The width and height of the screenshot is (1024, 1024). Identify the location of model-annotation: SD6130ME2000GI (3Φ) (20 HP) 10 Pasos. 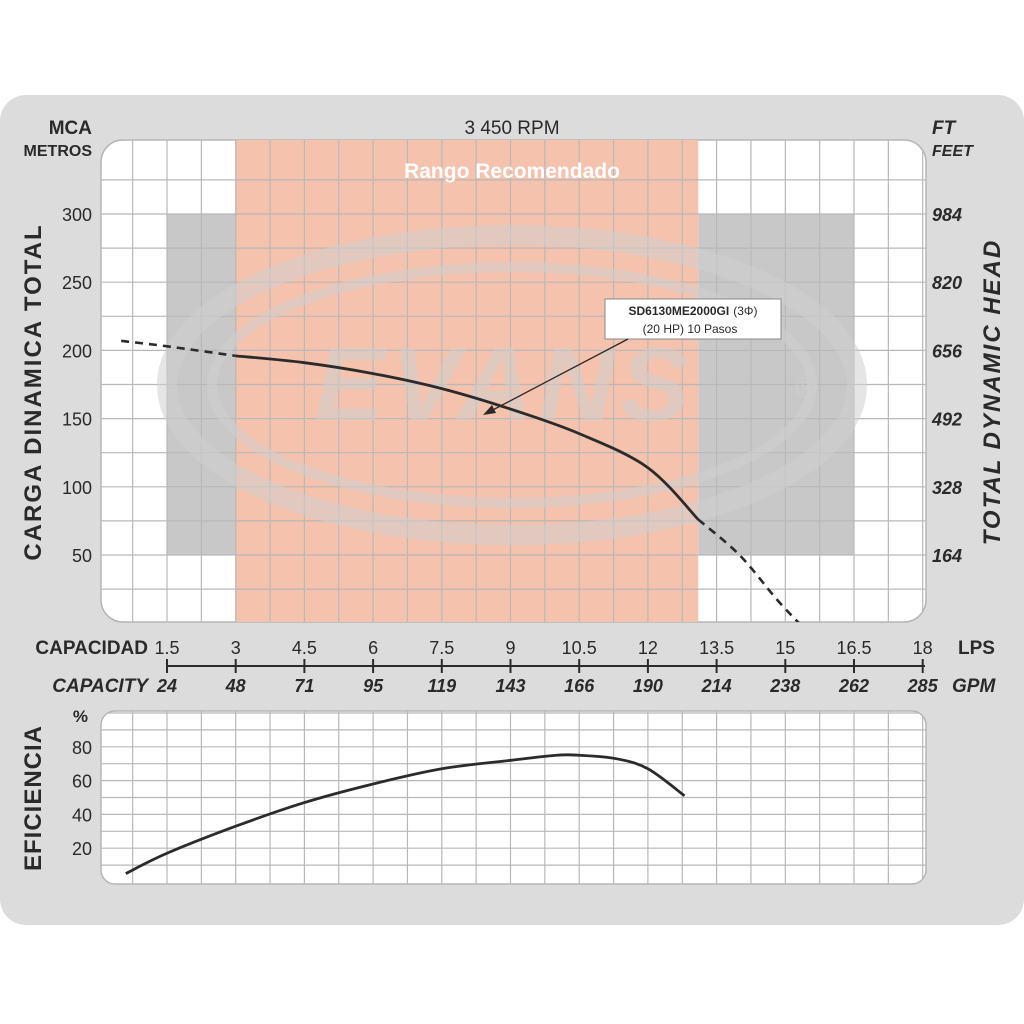
(632, 356).